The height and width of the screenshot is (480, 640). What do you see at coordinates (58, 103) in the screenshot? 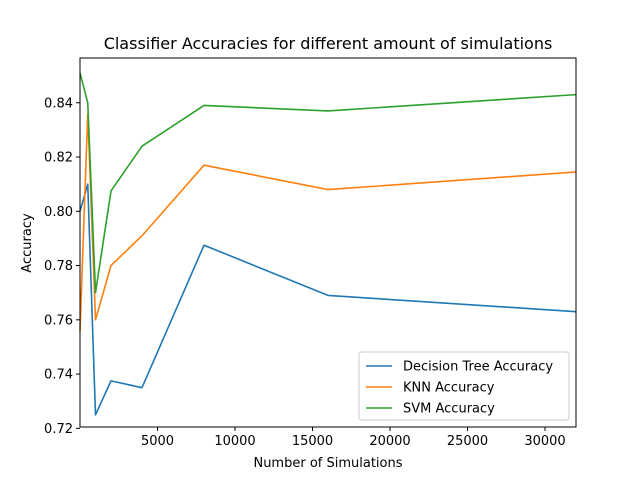
I see `y-tick-label: 0.84` at bounding box center [58, 103].